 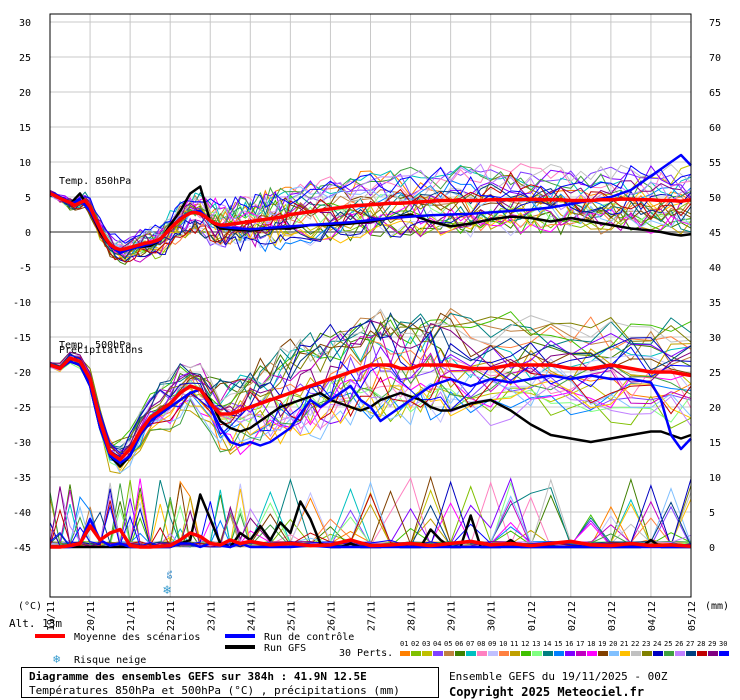 I want to click on left-tick-label: -45, so click(x=22, y=548).